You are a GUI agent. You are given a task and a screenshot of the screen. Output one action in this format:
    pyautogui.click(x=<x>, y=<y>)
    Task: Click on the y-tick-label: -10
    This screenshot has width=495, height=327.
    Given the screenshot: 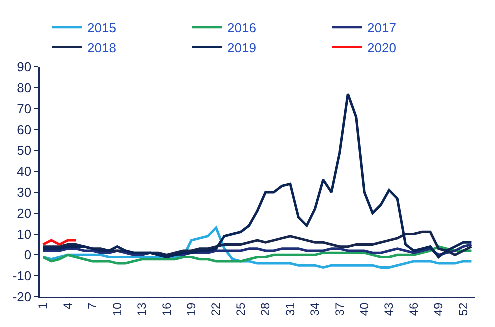 What is the action you would take?
    pyautogui.click(x=22, y=276)
    